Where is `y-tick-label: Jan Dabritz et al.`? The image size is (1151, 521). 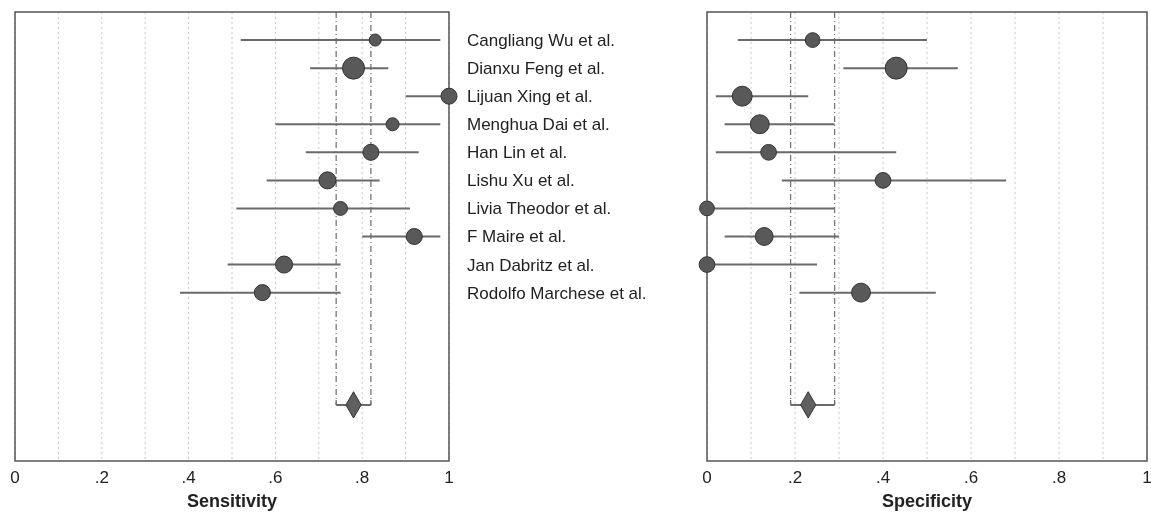
y-tick-label: Jan Dabritz et al. is located at coordinates (531, 265).